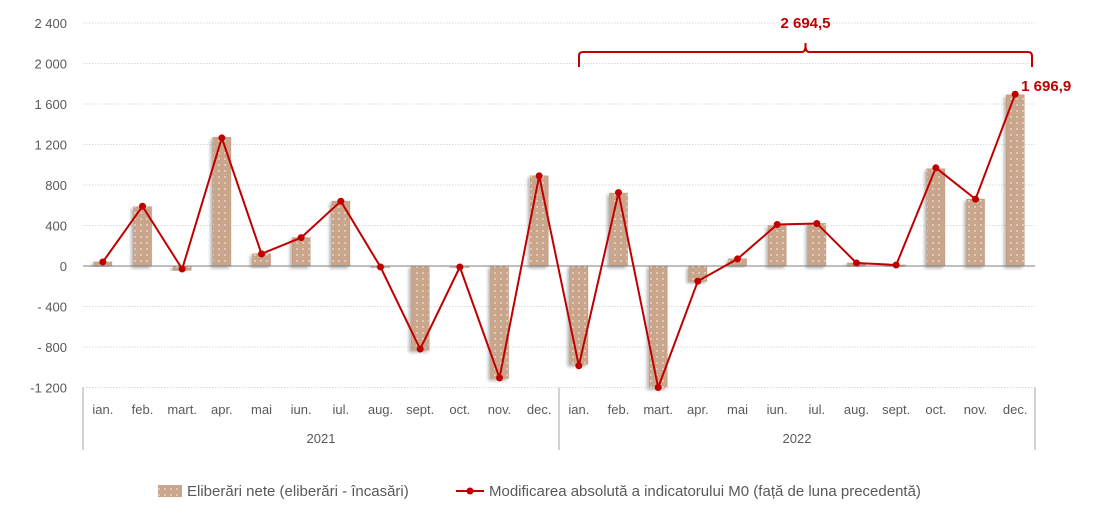 Image resolution: width=1098 pixels, height=529 pixels. I want to click on y-tick-label: 800, so click(56, 185).